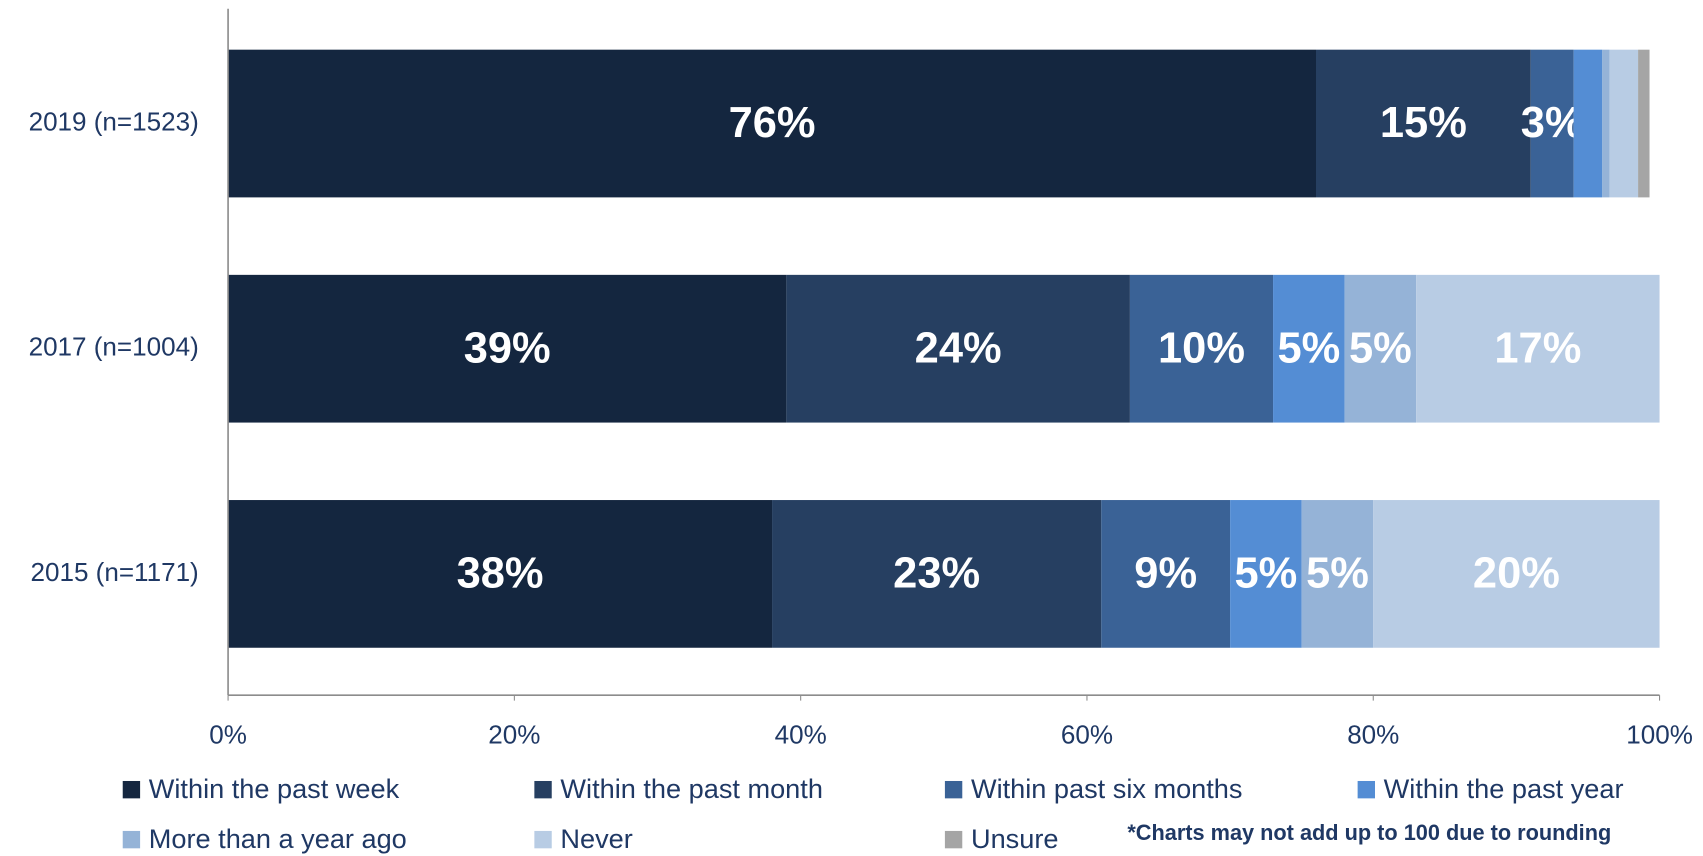 The image size is (1703, 856). I want to click on data-label: 23%, so click(936, 574).